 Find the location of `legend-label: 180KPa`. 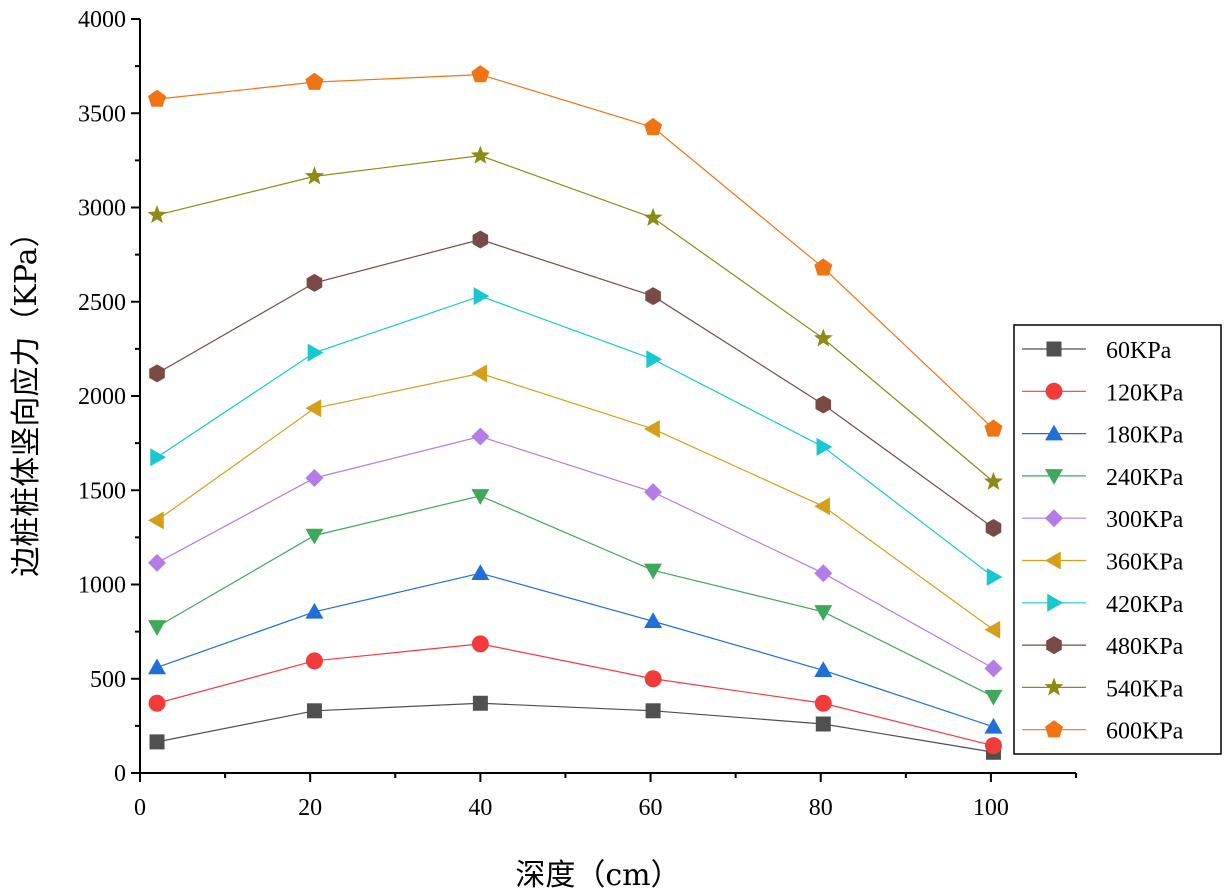

legend-label: 180KPa is located at coordinates (1145, 436).